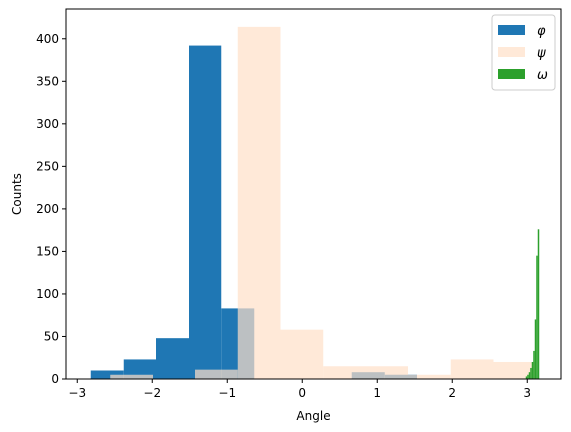 The width and height of the screenshot is (571, 432). Describe the element at coordinates (227, 393) in the screenshot. I see `x-tick-label: −1` at that location.